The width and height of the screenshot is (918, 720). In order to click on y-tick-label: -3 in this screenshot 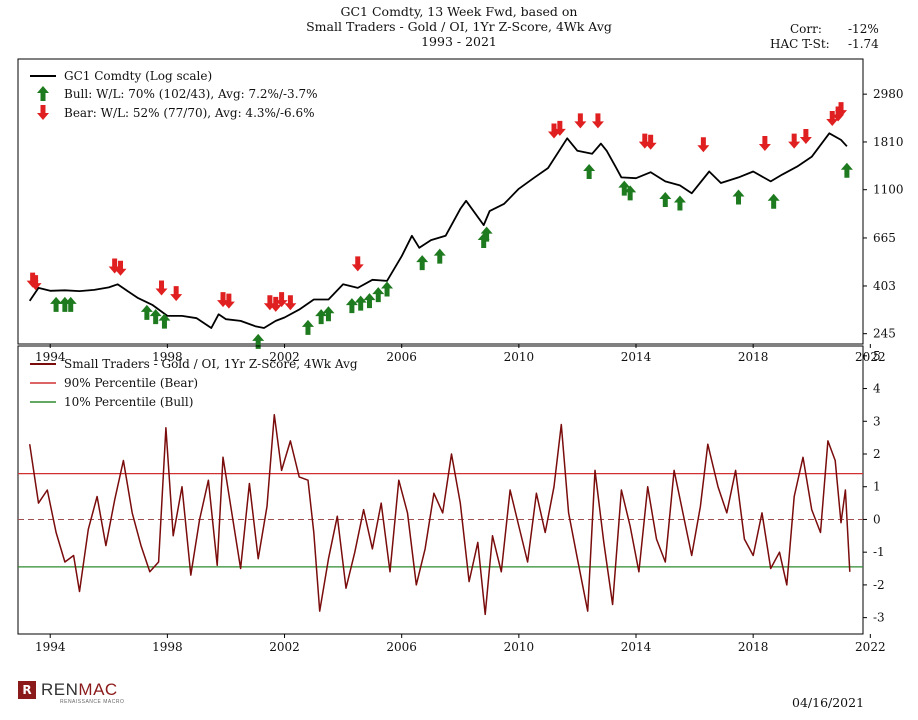, I will do `click(879, 618)`.